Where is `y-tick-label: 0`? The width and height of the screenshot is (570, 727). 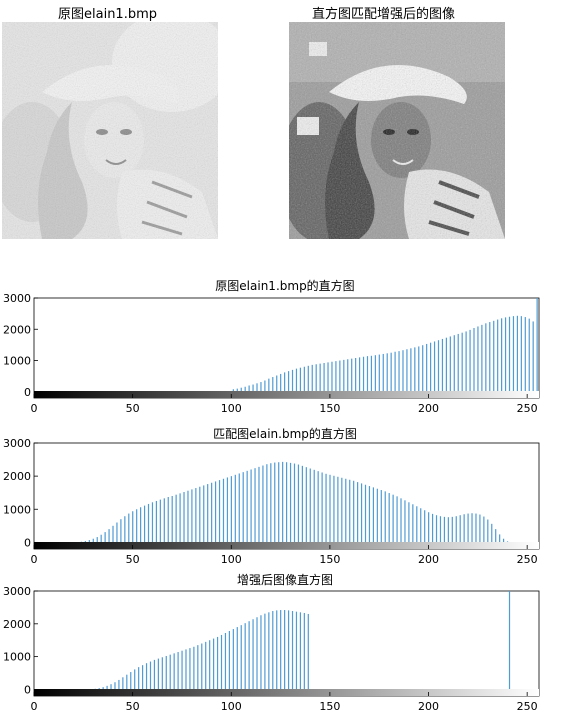 y-tick-label: 0 is located at coordinates (27, 542).